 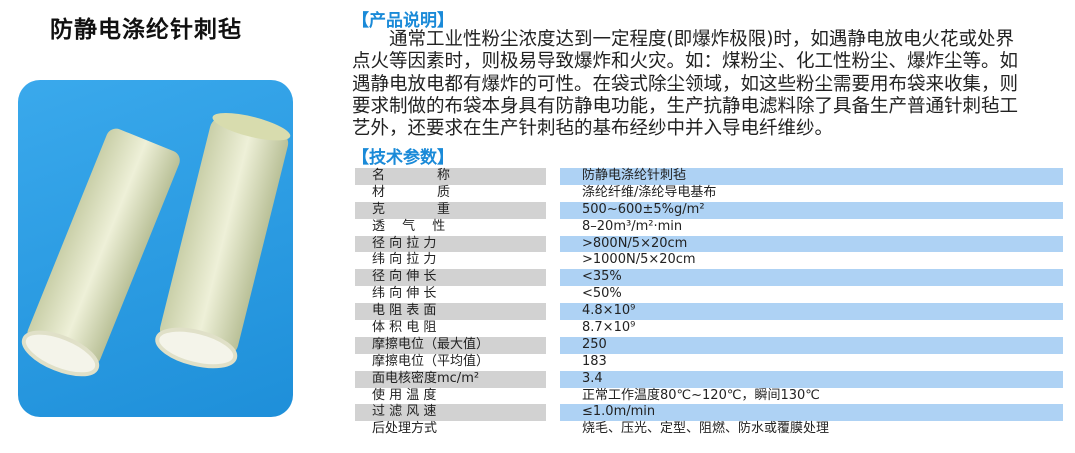 What do you see at coordinates (450, 413) in the screenshot?
I see `spec-label: 过 滤 风 速` at bounding box center [450, 413].